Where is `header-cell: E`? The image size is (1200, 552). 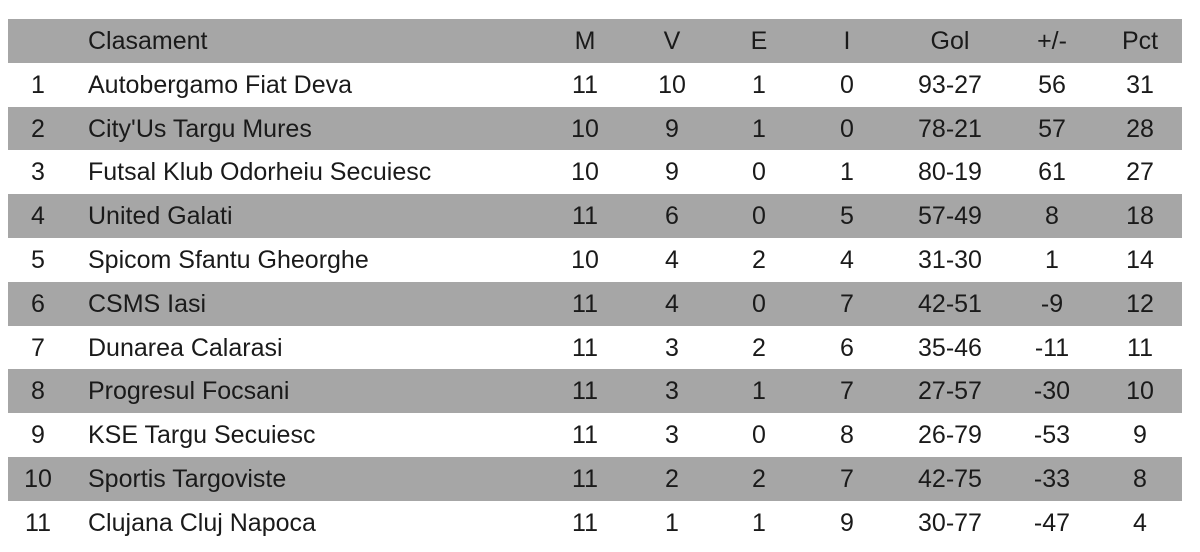
header-cell: E is located at coordinates (759, 41).